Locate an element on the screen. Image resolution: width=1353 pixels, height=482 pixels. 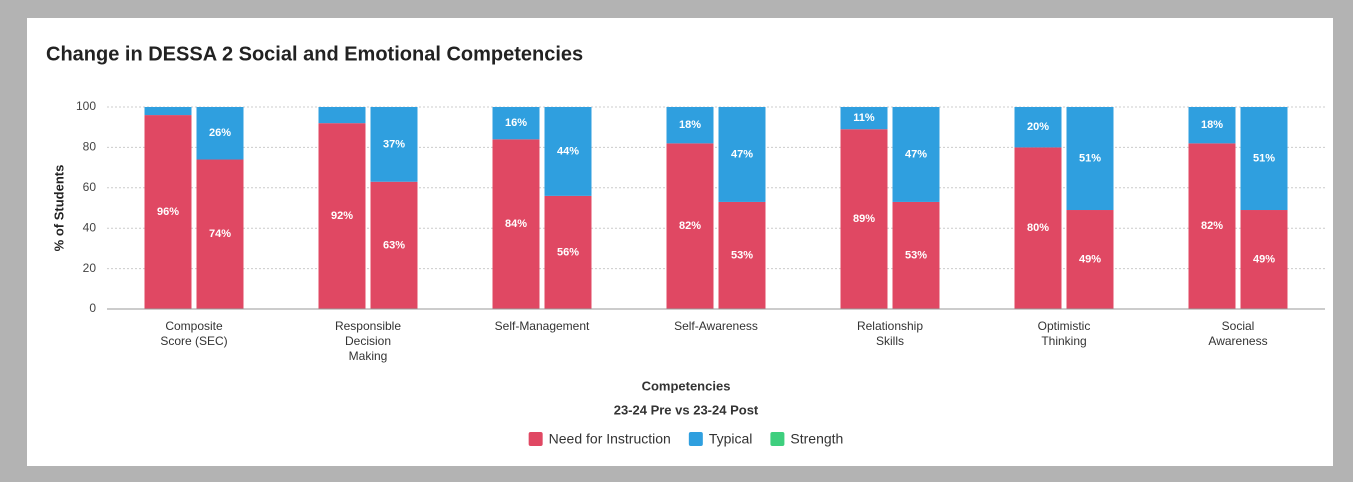
value-label: 20% is located at coordinates (1038, 127).